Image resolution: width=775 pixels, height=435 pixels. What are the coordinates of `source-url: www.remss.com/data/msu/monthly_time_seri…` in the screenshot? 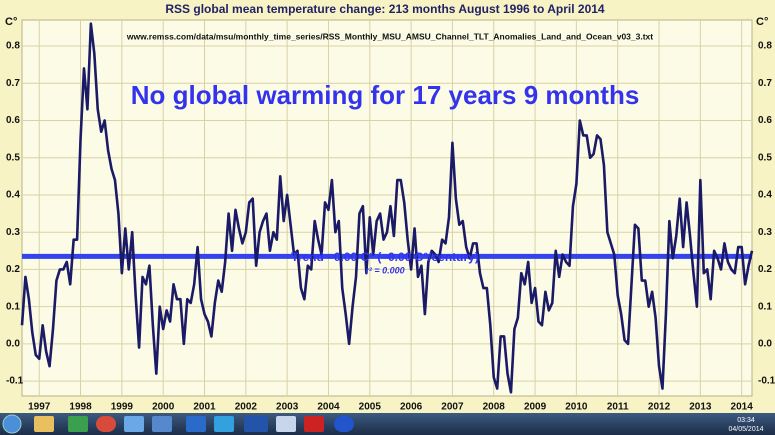 It's located at (389, 36).